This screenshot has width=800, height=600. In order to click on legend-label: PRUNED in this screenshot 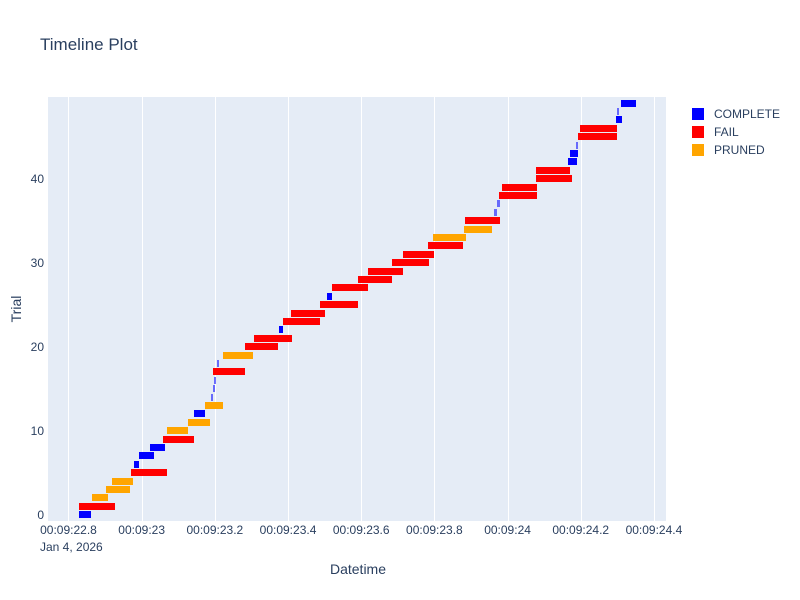, I will do `click(739, 150)`.